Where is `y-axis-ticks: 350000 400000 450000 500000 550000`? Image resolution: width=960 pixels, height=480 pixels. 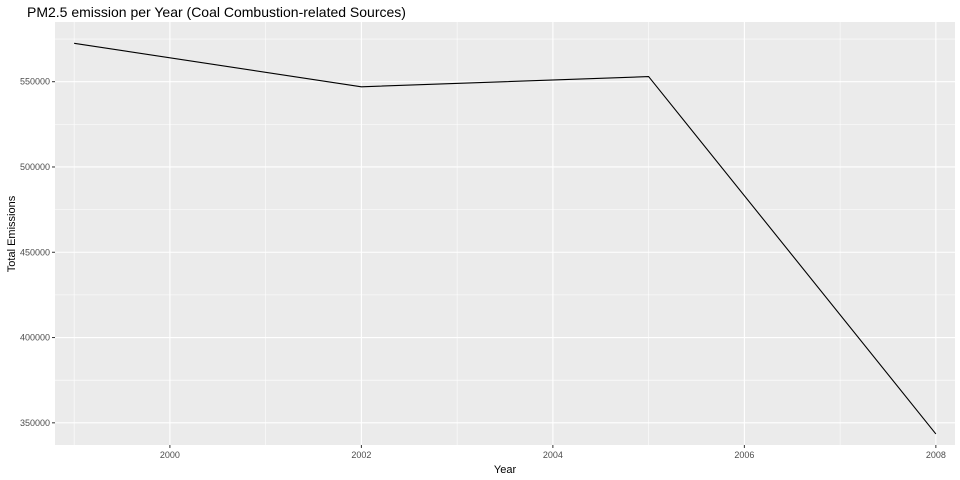
y-axis-ticks: 350000 400000 450000 500000 550000 is located at coordinates (37, 252).